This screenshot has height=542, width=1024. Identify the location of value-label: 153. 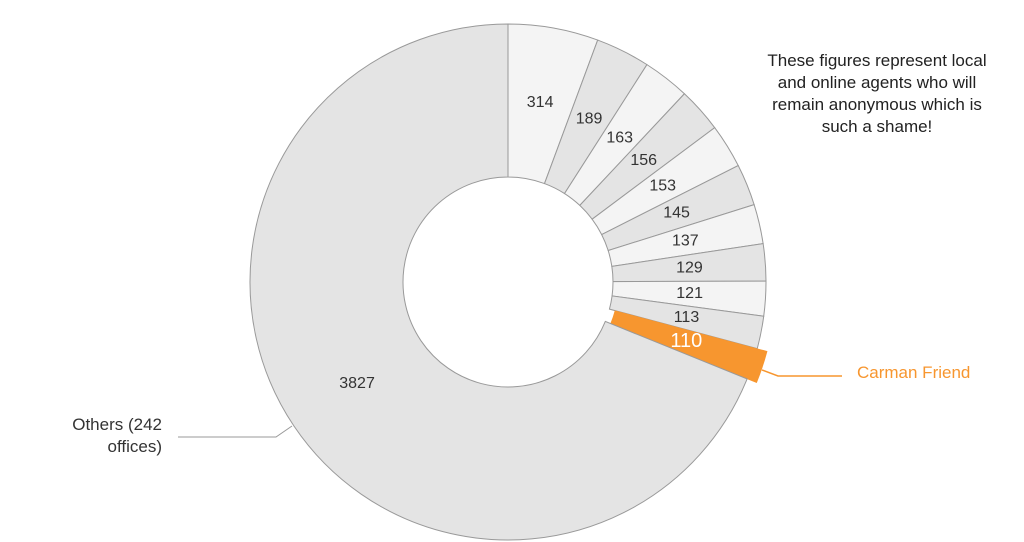
(662, 185).